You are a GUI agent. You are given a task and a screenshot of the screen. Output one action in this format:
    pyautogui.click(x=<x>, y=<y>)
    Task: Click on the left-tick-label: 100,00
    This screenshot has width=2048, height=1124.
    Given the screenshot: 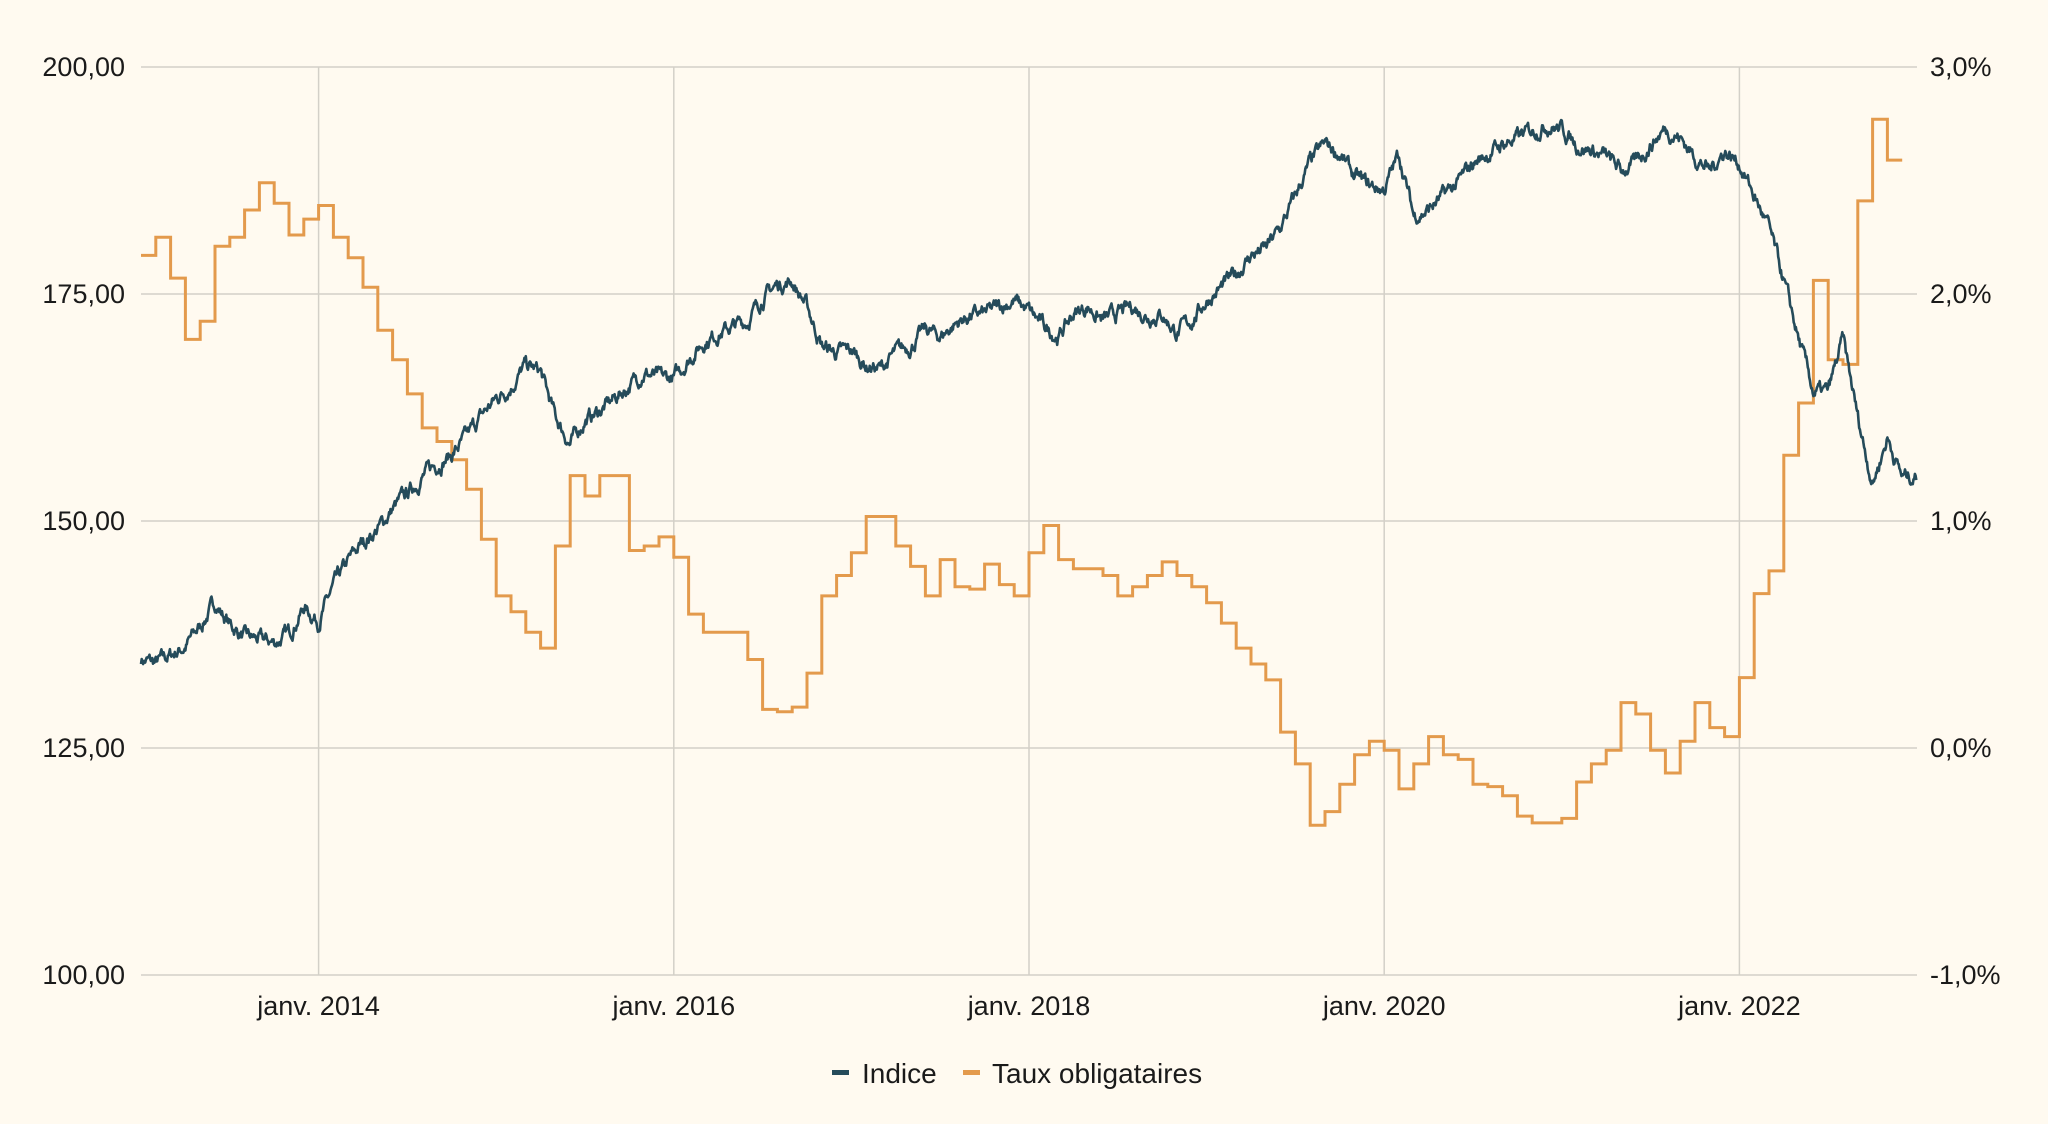 What is the action you would take?
    pyautogui.click(x=83, y=975)
    